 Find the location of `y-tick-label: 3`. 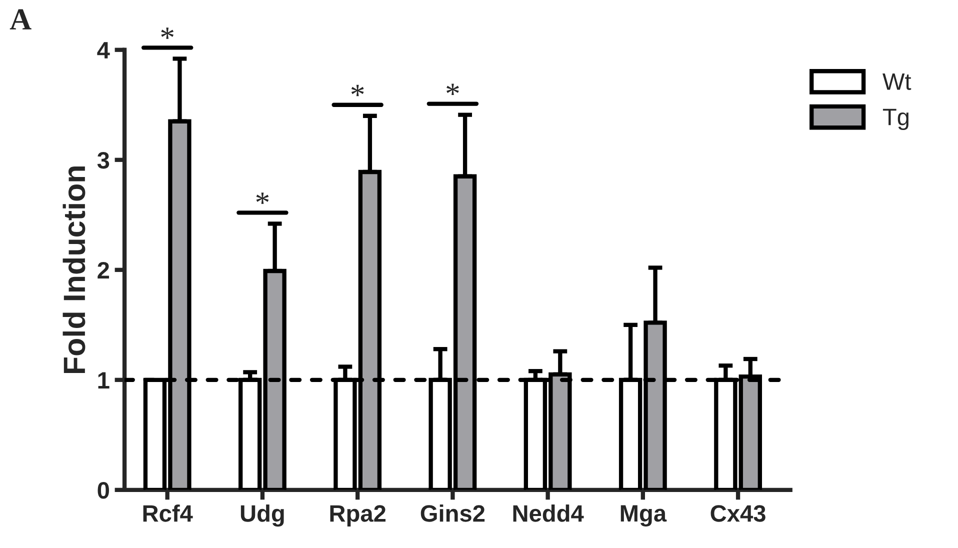

y-tick-label: 3 is located at coordinates (103, 160).